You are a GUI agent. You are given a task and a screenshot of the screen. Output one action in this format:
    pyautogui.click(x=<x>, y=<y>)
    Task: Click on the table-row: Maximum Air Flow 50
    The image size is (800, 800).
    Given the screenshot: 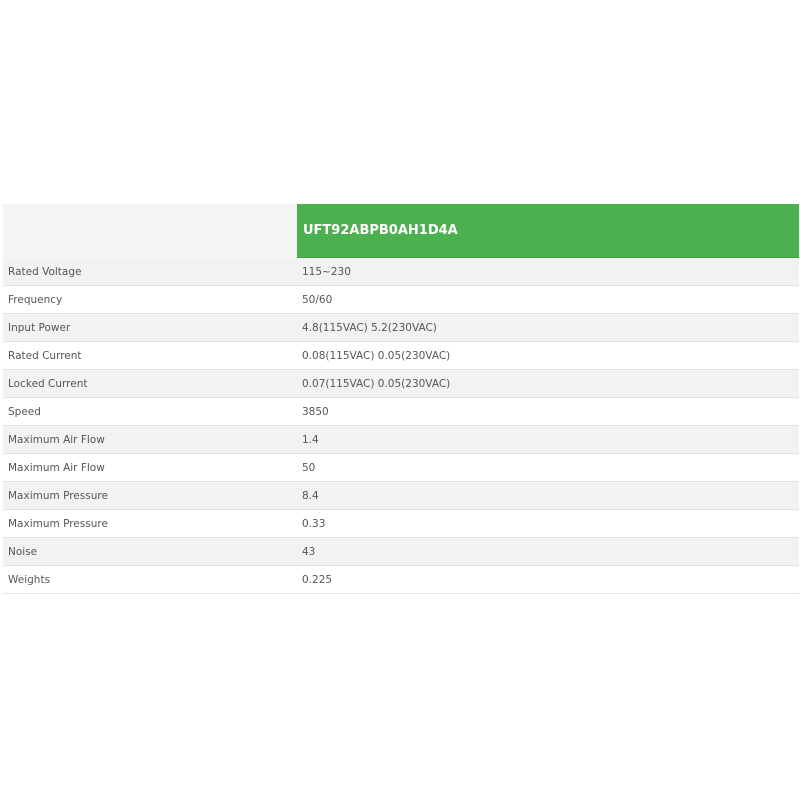 What is the action you would take?
    pyautogui.click(x=401, y=468)
    